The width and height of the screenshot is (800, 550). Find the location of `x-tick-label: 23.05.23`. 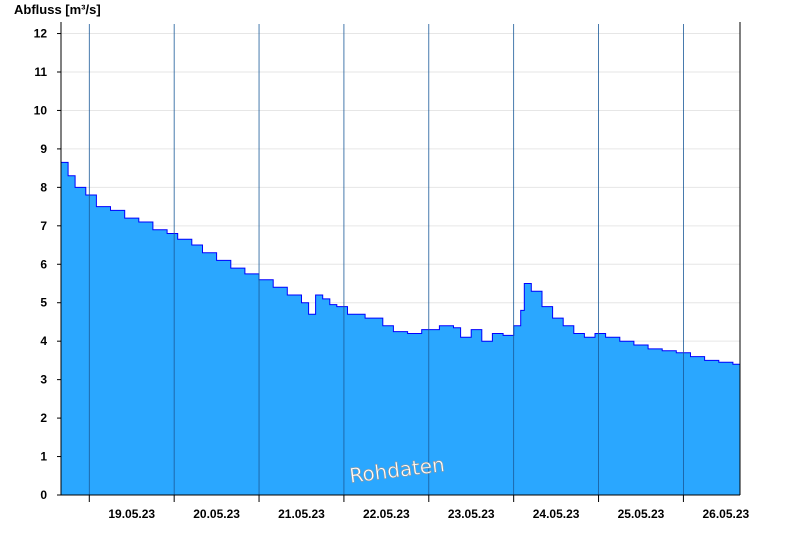

x-tick-label: 23.05.23 is located at coordinates (471, 514).